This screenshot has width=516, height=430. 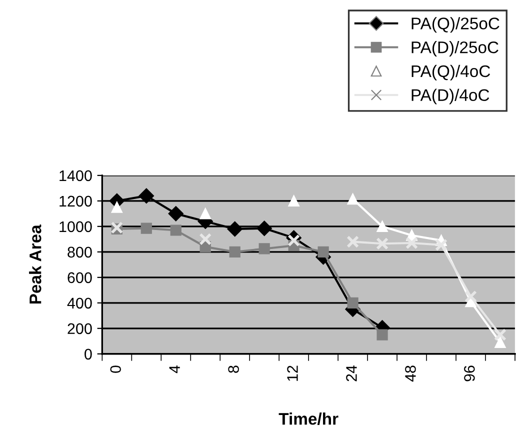 I want to click on y-tick-label: 1200, so click(x=76, y=201).